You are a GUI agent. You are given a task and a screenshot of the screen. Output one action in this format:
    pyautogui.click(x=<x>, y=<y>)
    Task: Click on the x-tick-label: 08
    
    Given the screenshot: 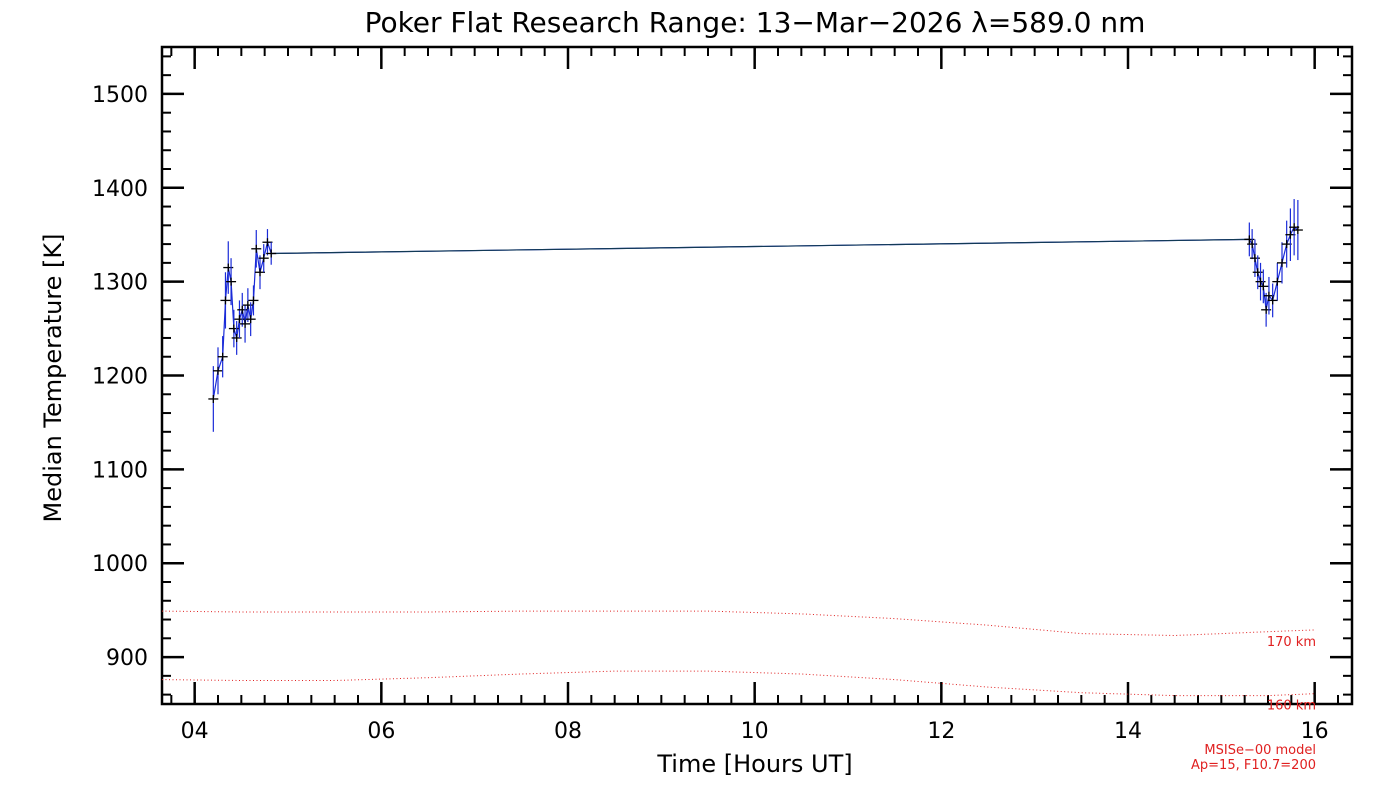 What is the action you would take?
    pyautogui.click(x=568, y=731)
    